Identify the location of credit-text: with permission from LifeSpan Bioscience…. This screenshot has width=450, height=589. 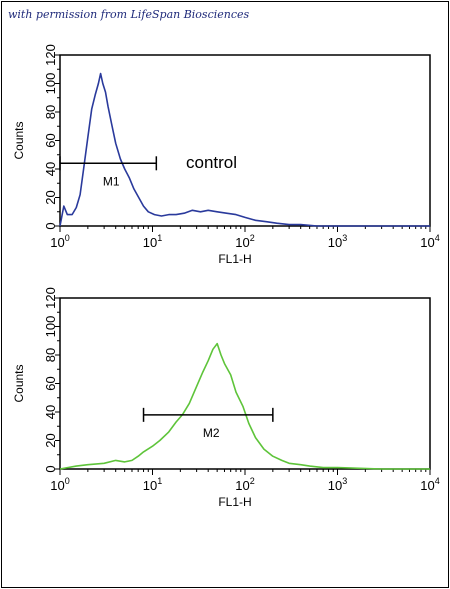
(129, 14).